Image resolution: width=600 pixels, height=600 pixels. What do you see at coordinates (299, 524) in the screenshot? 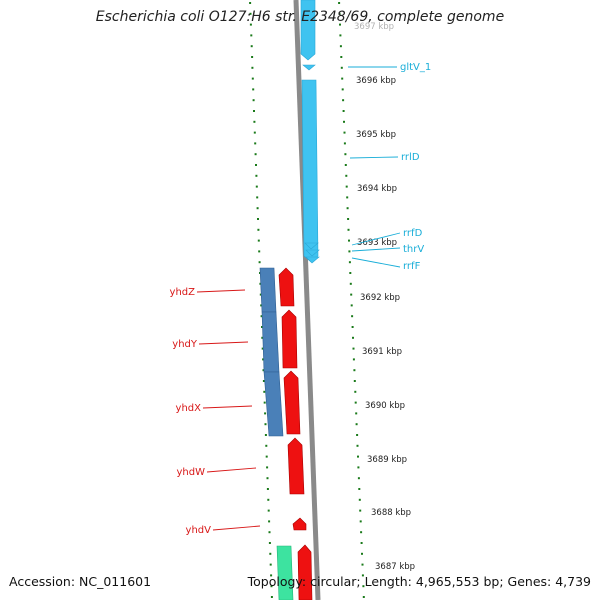
I see `cds-feature-yhdV` at bounding box center [299, 524].